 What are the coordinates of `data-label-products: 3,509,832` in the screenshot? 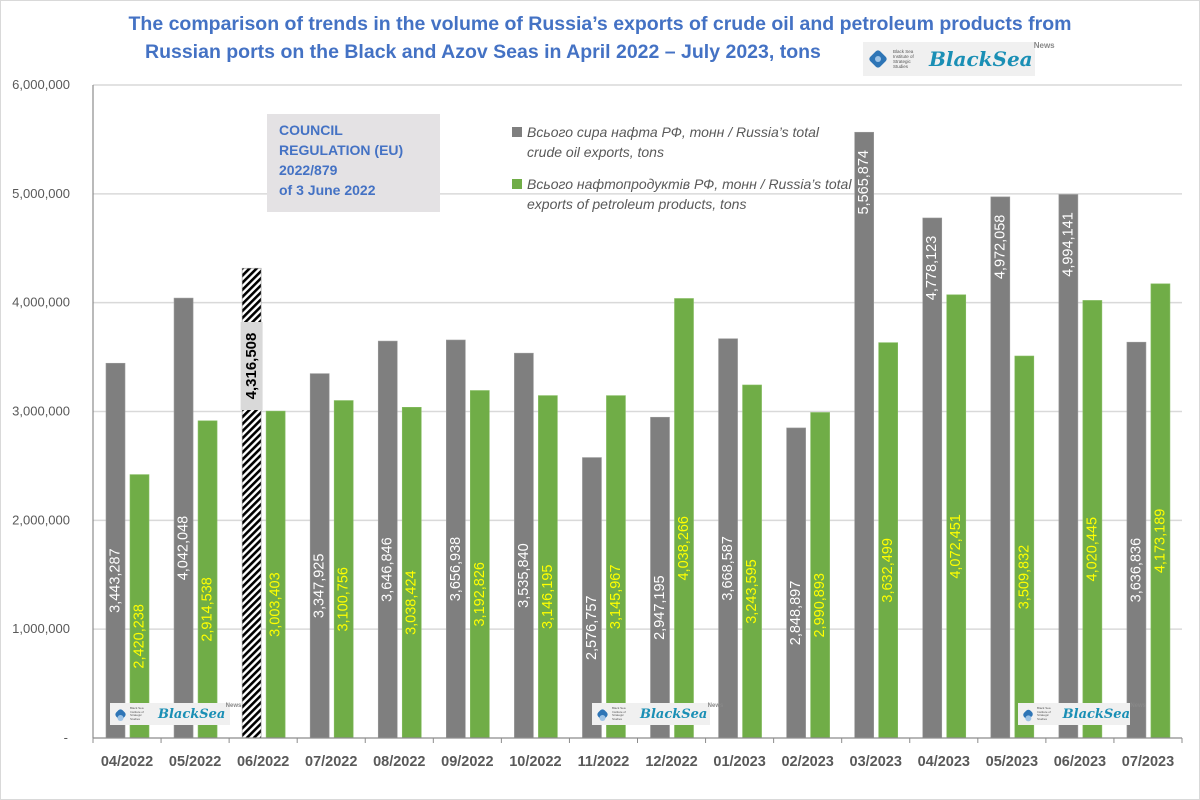 It's located at (1024, 577).